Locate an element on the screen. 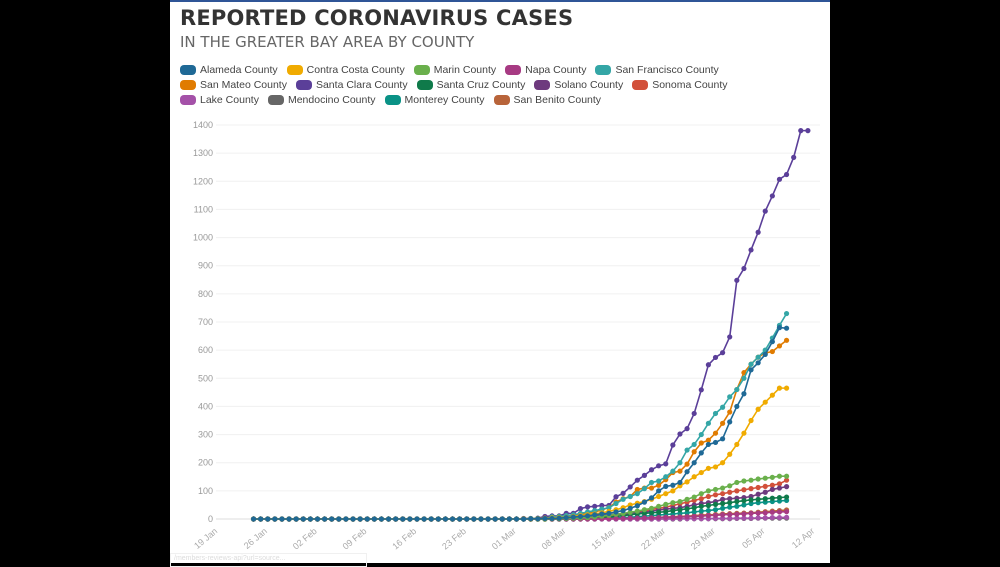  legend-item: Santa Cruz County is located at coordinates (470, 85).